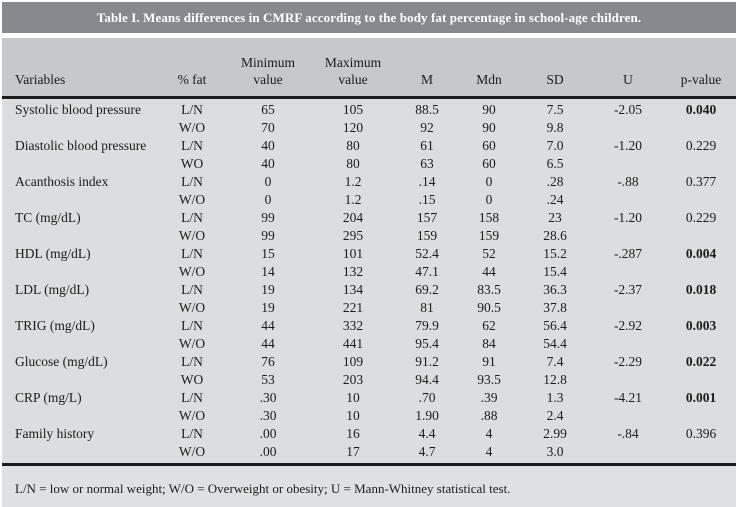 This screenshot has width=738, height=507. What do you see at coordinates (555, 380) in the screenshot?
I see `cell-sd: 12.8` at bounding box center [555, 380].